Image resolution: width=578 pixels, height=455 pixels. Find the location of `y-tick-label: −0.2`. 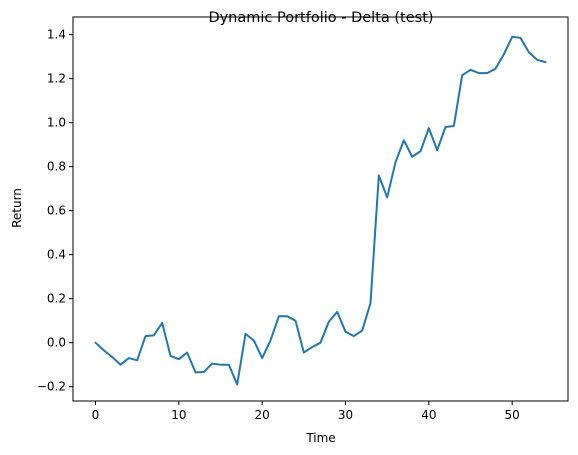

y-tick-label: −0.2 is located at coordinates (51, 387).